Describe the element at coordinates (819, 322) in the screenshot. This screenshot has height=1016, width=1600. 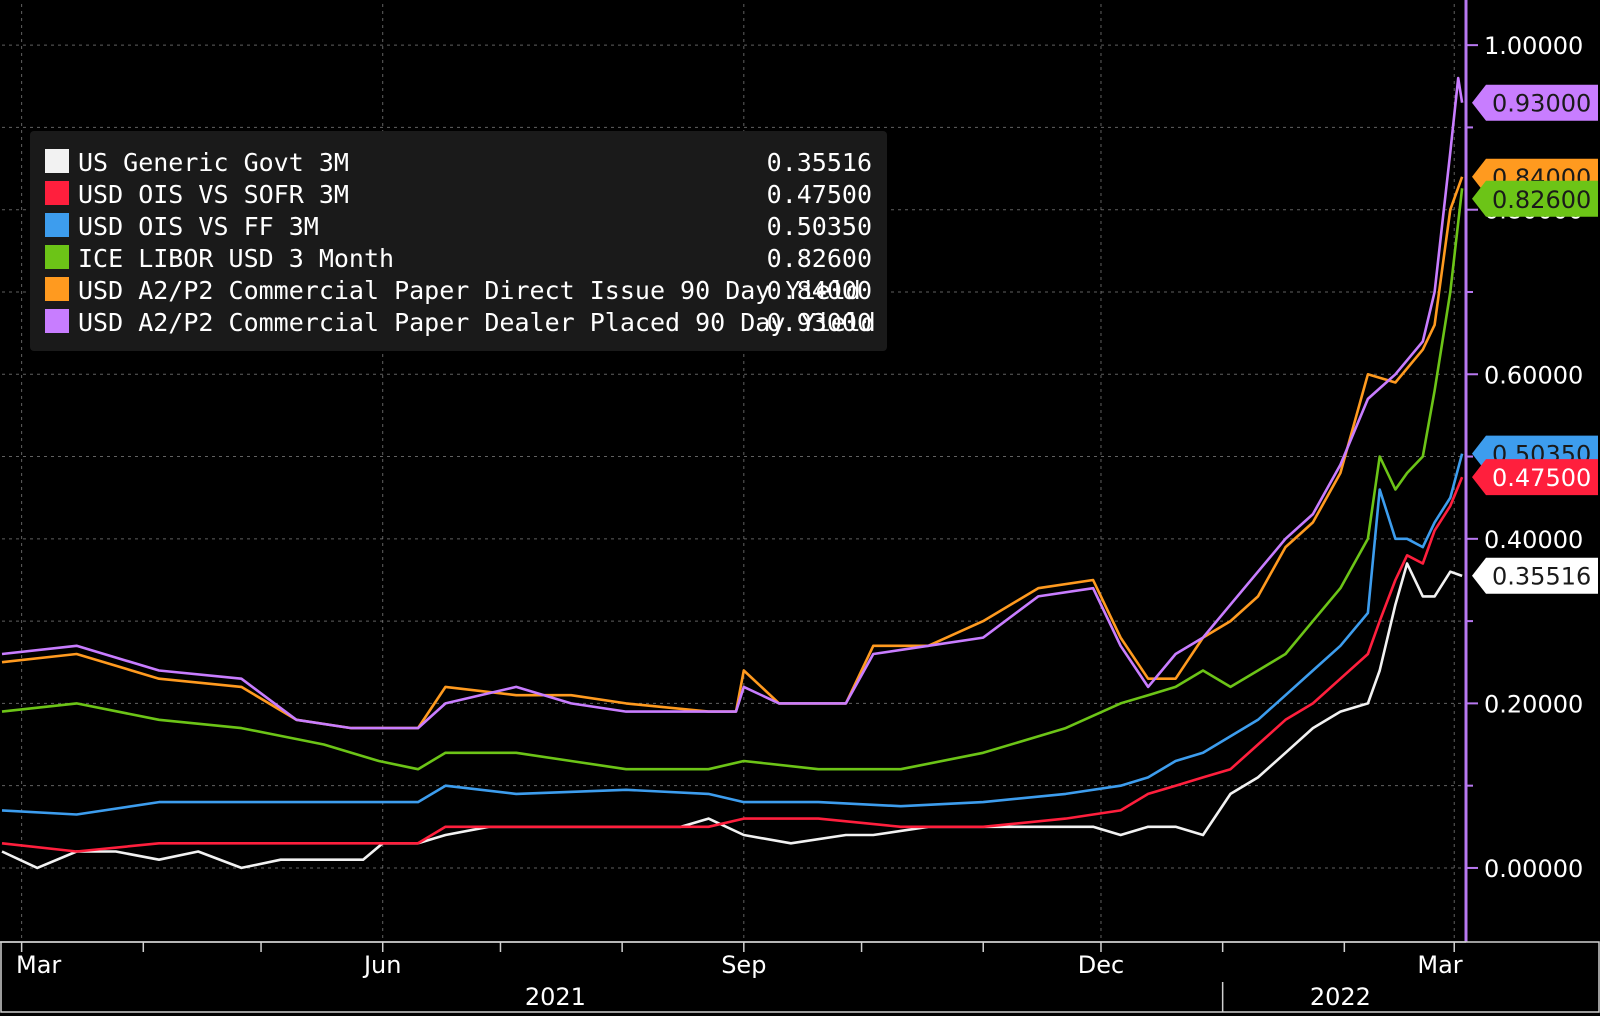
I see `legend-value-6: 0.93000` at that location.